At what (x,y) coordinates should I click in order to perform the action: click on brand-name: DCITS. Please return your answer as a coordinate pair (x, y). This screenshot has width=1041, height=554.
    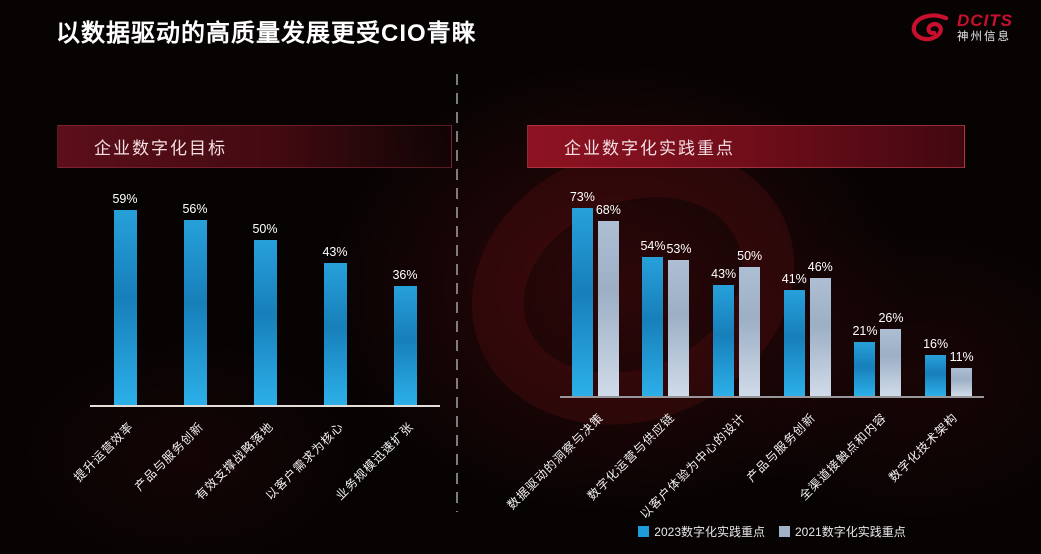
    Looking at the image, I should click on (985, 21).